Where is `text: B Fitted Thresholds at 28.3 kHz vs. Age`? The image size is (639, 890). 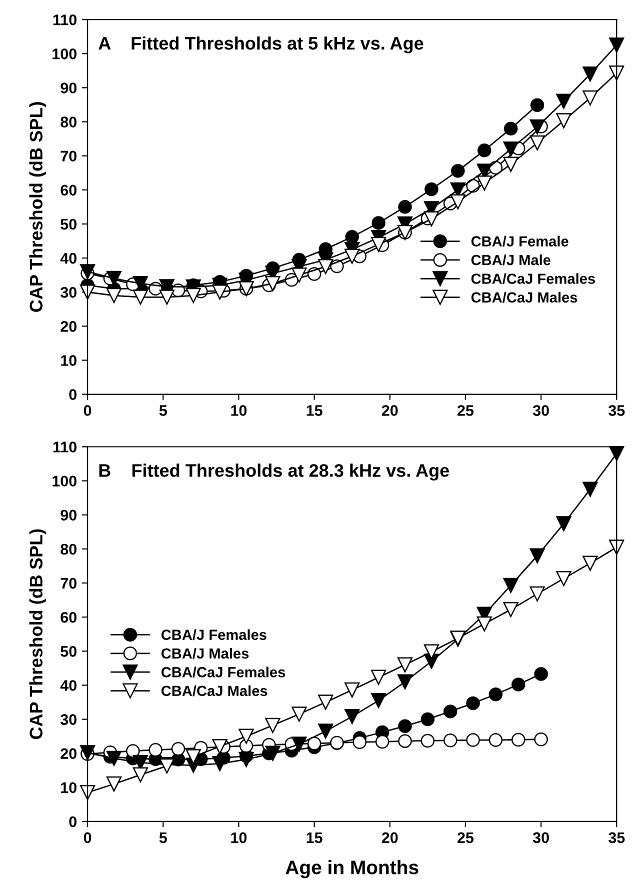
text: B Fitted Thresholds at 28.3 kHz vs. Age is located at coordinates (274, 472).